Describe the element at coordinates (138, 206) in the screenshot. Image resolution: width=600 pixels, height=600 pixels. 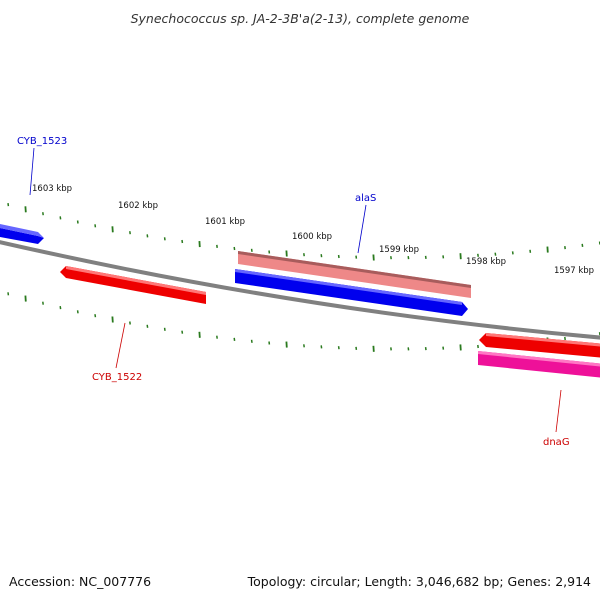
I see `scale-label: 1602 kbp` at that location.